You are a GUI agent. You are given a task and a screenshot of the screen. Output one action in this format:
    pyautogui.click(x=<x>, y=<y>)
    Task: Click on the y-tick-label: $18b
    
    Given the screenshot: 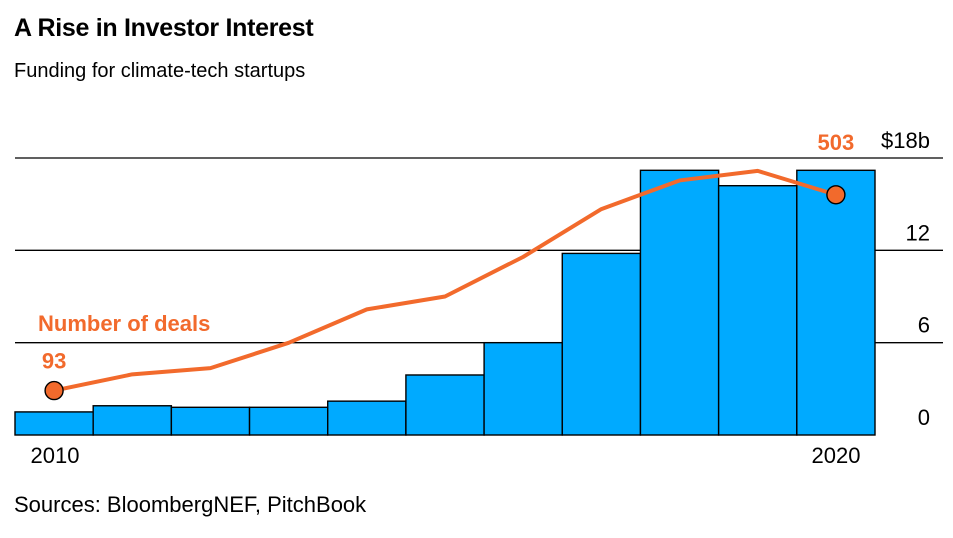 What is the action you would take?
    pyautogui.click(x=905, y=140)
    